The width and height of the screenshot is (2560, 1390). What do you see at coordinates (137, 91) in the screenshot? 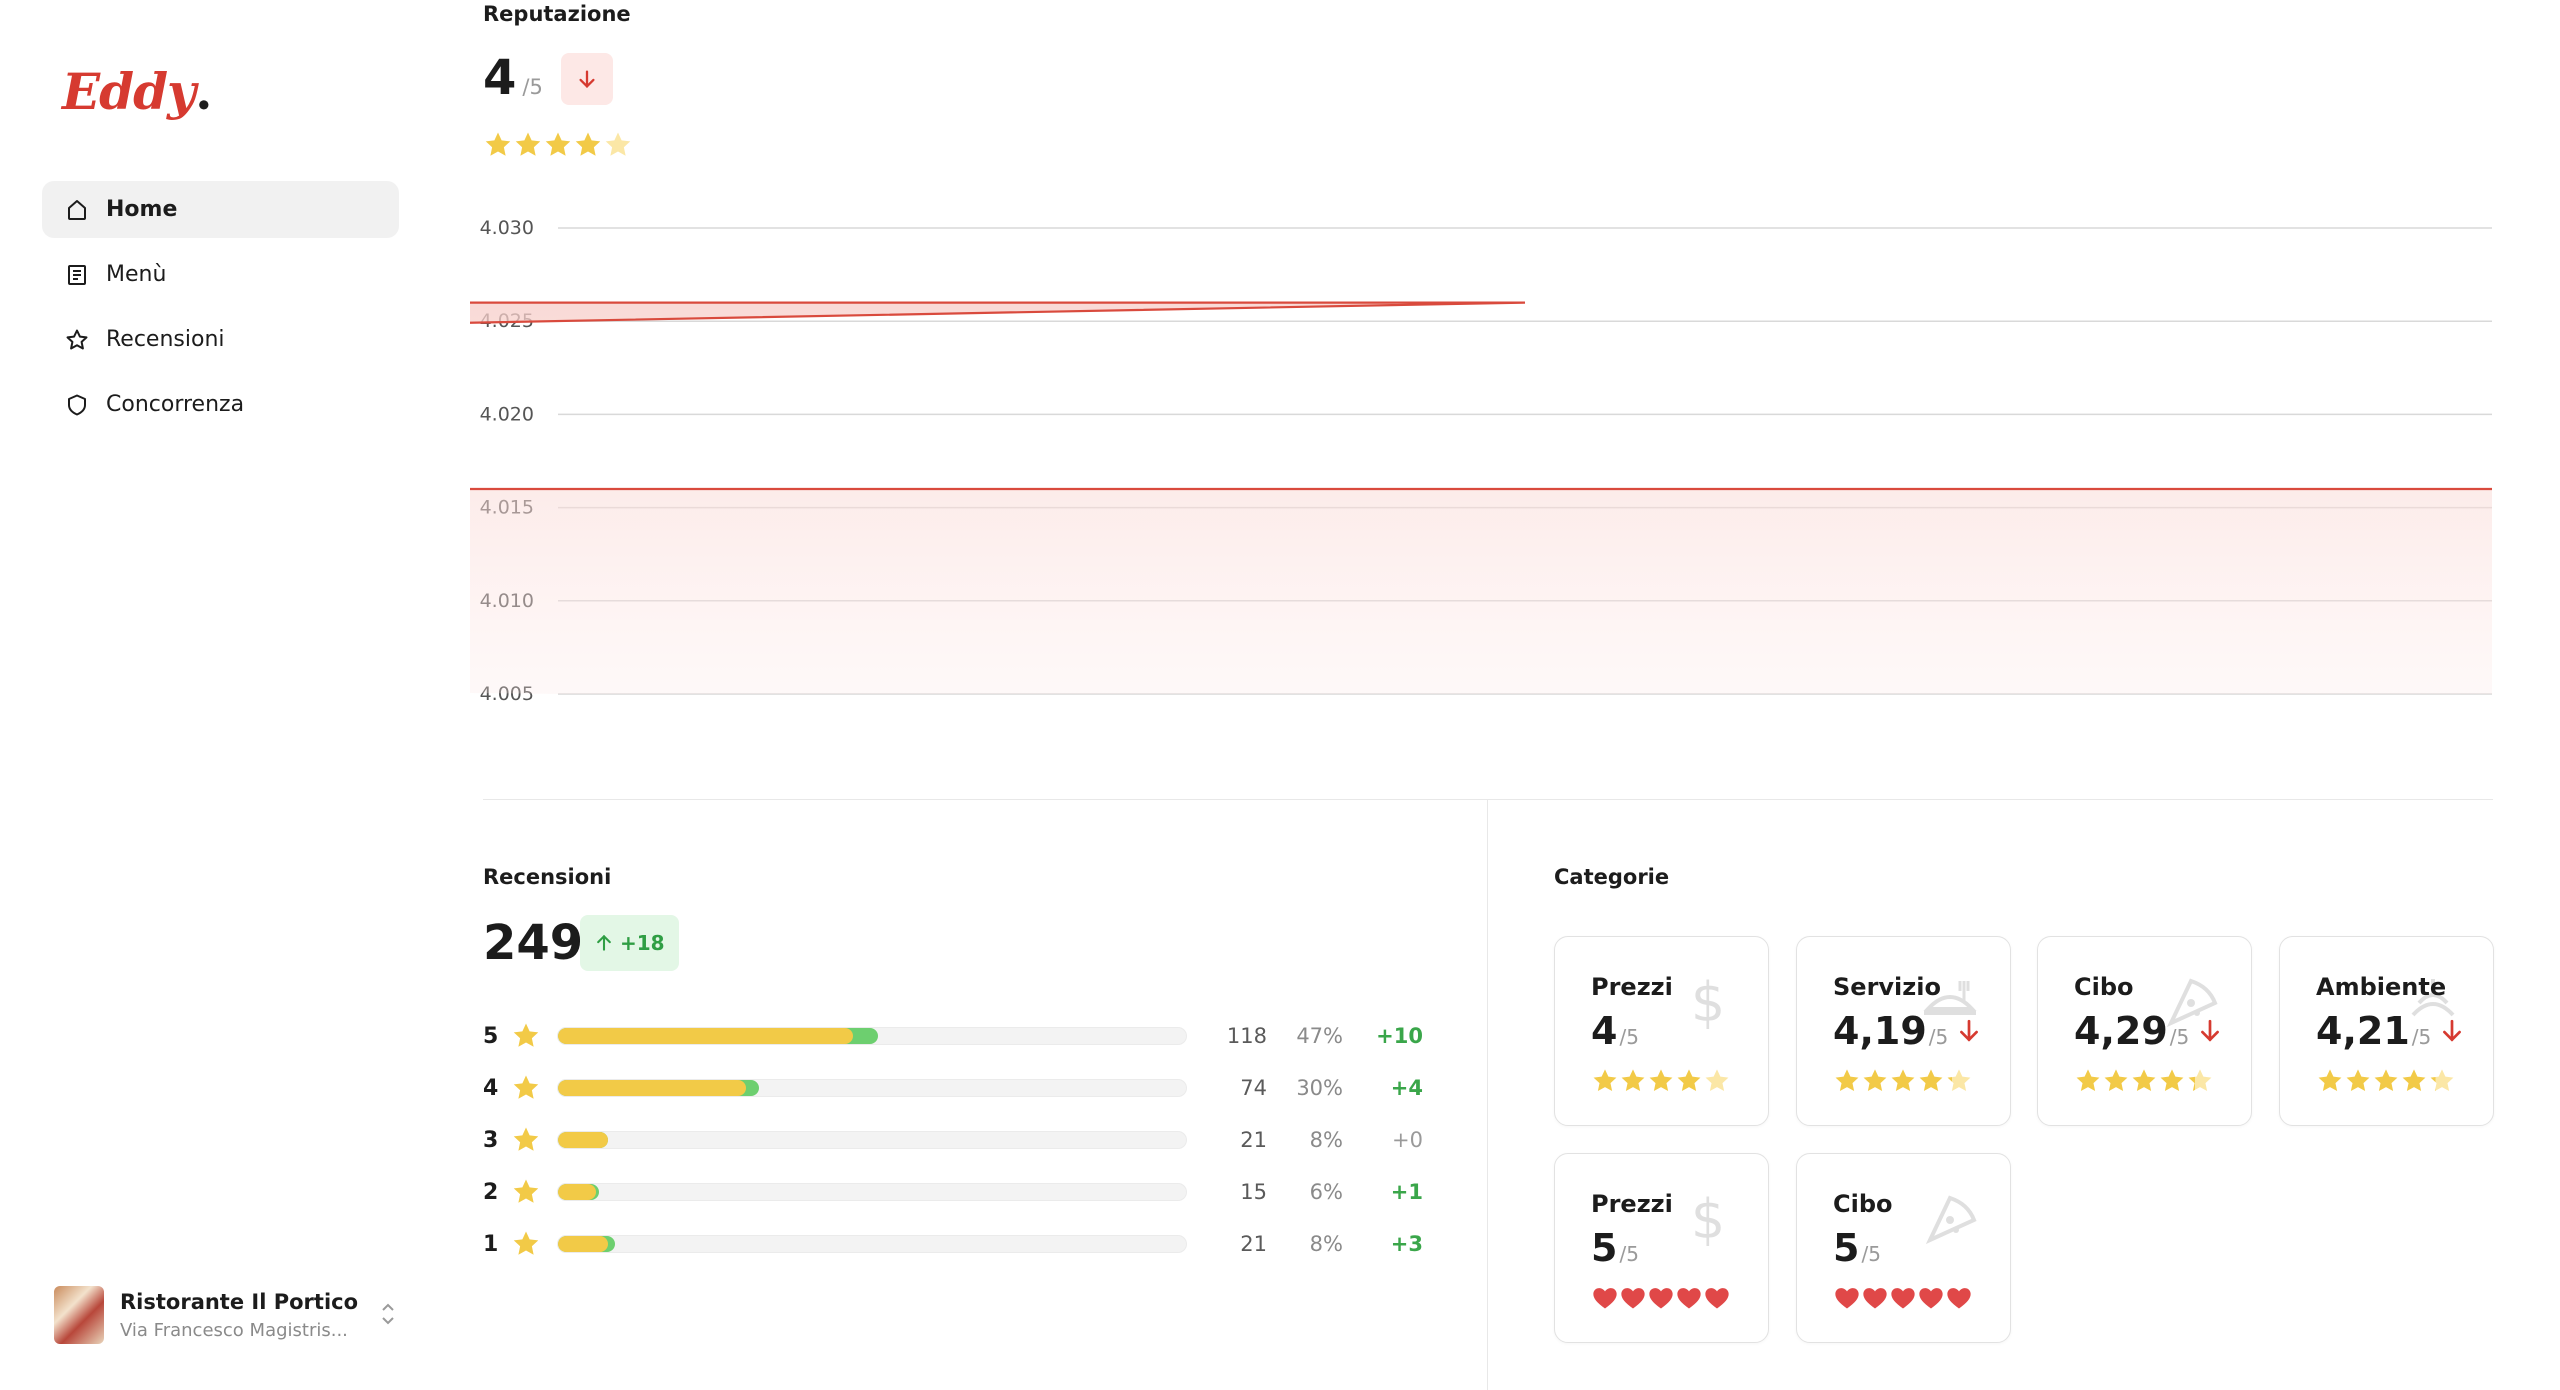
I see `logo: Eddy.` at bounding box center [137, 91].